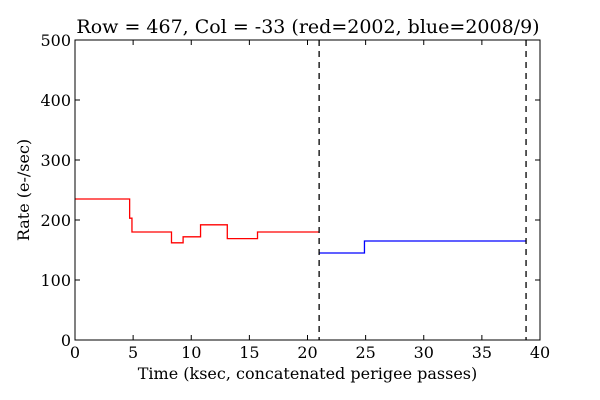 The image size is (600, 400). What do you see at coordinates (249, 352) in the screenshot?
I see `x-tick-label: 15` at bounding box center [249, 352].